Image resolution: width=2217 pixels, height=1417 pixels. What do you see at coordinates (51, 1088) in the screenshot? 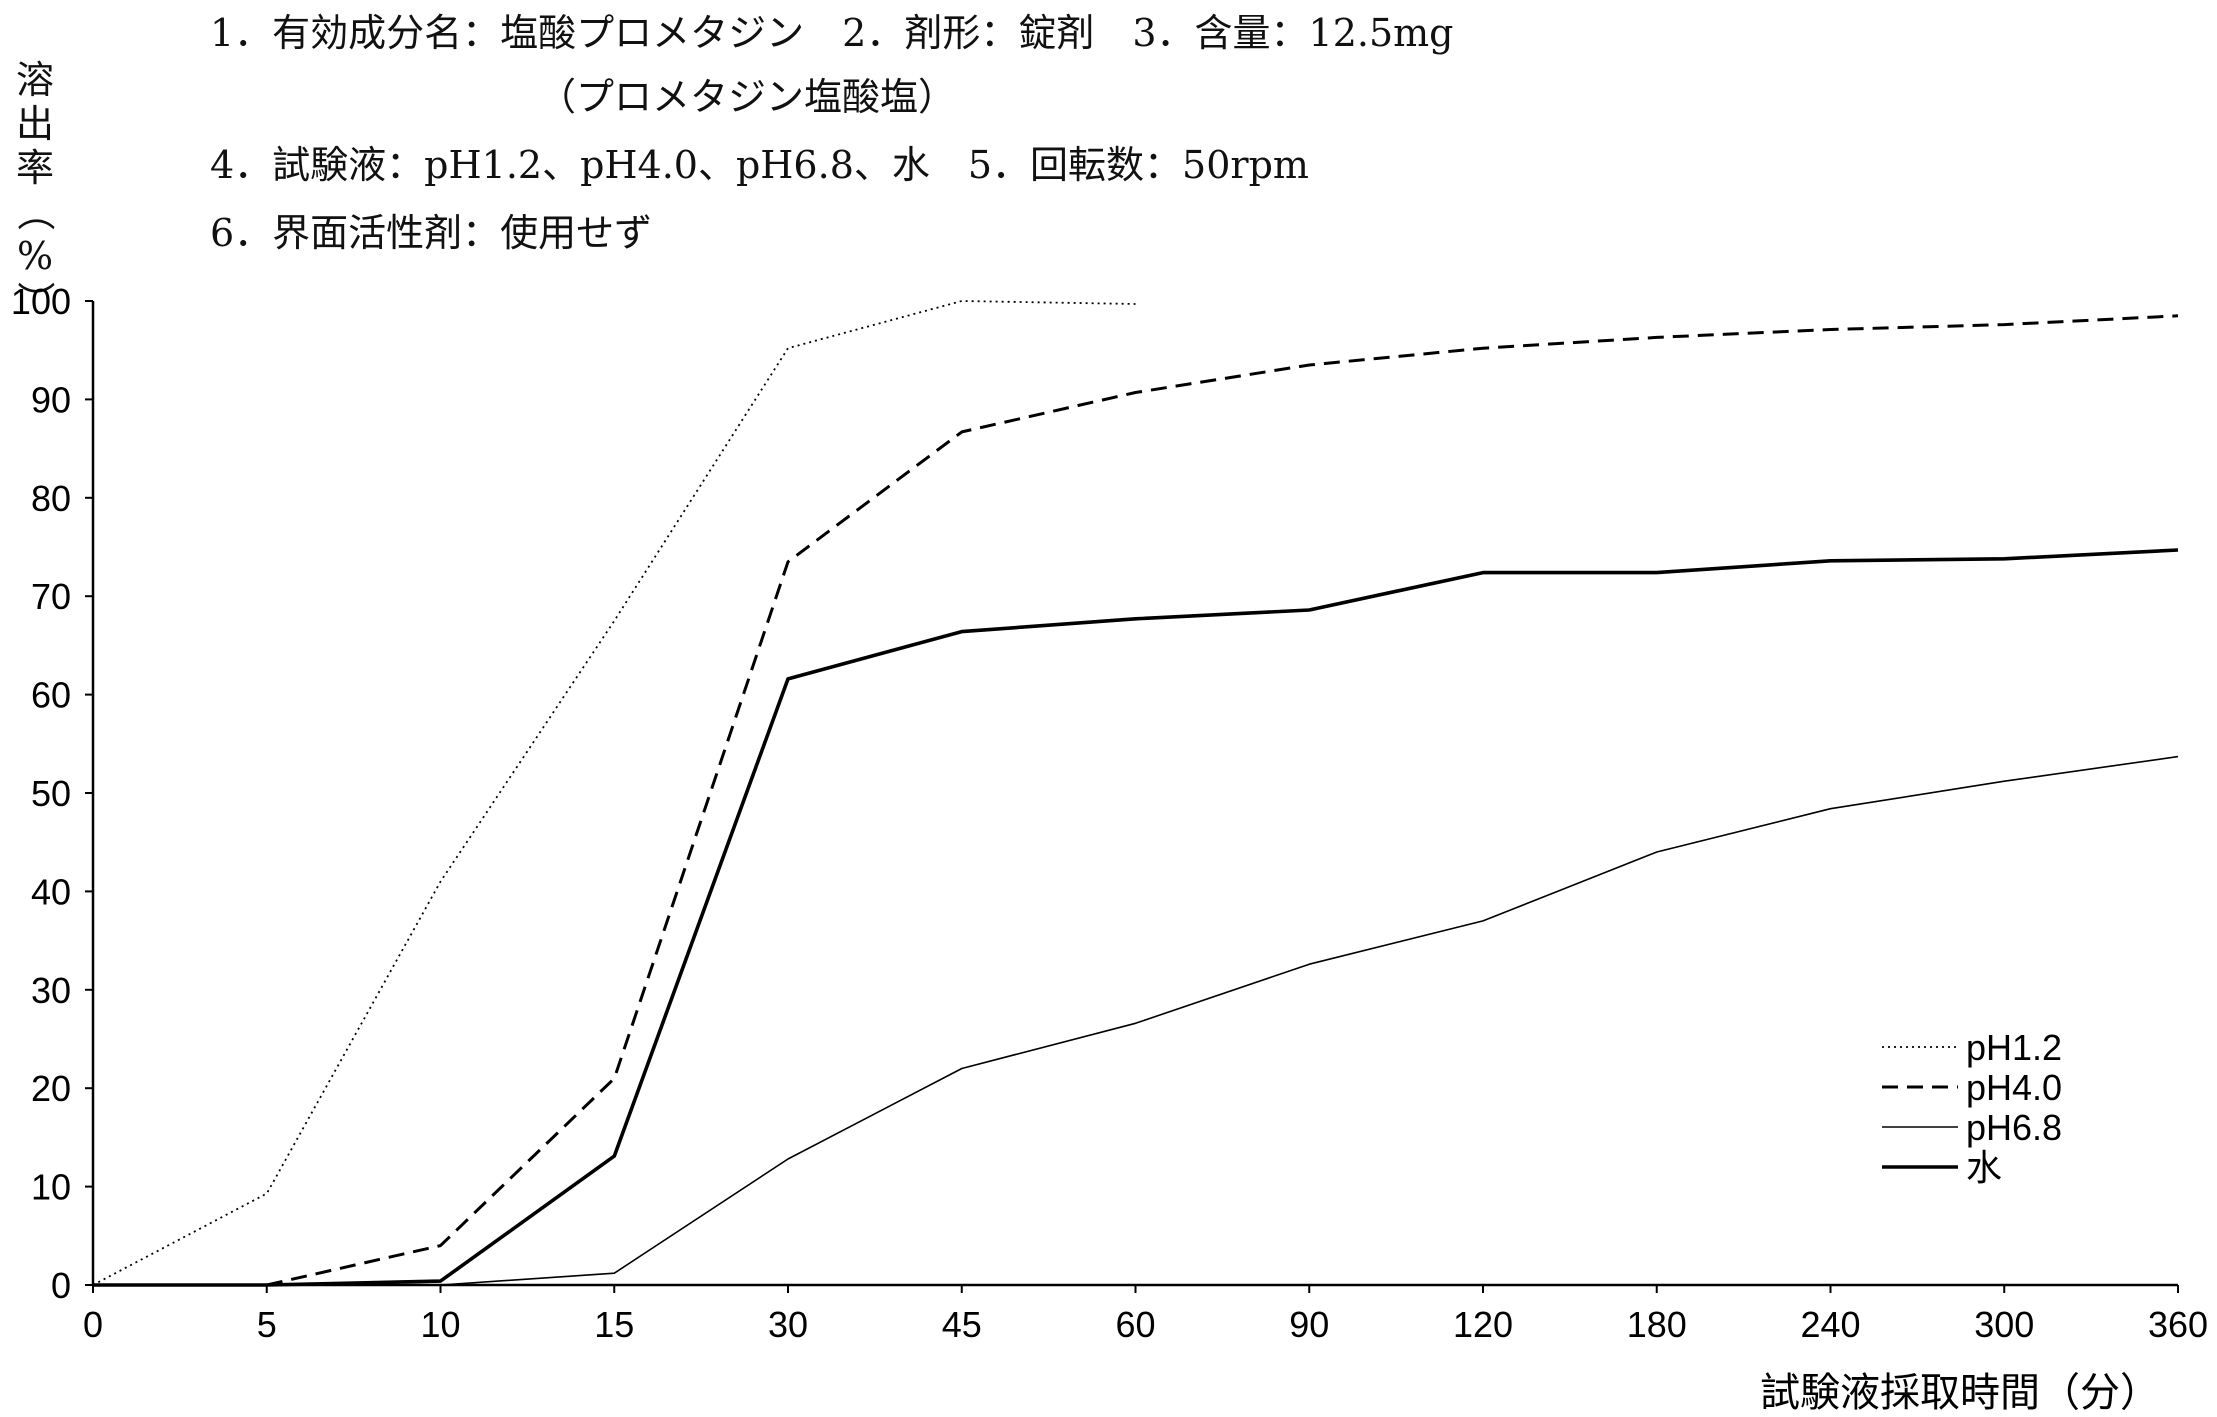
I see `y-tick-label: 20` at bounding box center [51, 1088].